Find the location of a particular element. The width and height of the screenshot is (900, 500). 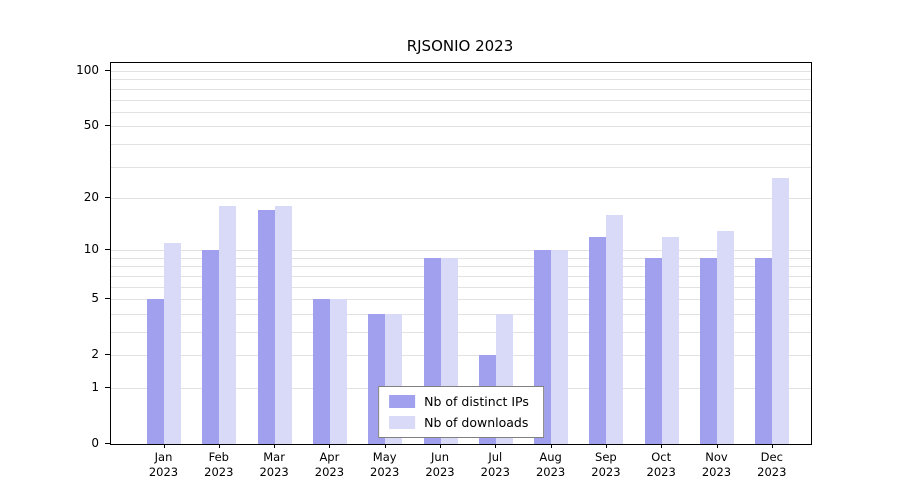

x-tick-oct is located at coordinates (662, 446).